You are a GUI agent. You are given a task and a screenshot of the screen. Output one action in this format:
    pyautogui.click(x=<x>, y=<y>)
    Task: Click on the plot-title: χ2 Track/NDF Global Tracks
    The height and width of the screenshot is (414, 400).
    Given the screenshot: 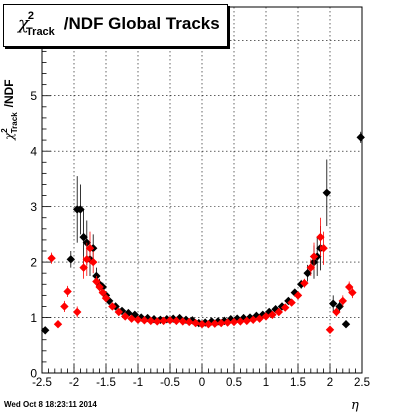 What is the action you would take?
    pyautogui.click(x=119, y=24)
    